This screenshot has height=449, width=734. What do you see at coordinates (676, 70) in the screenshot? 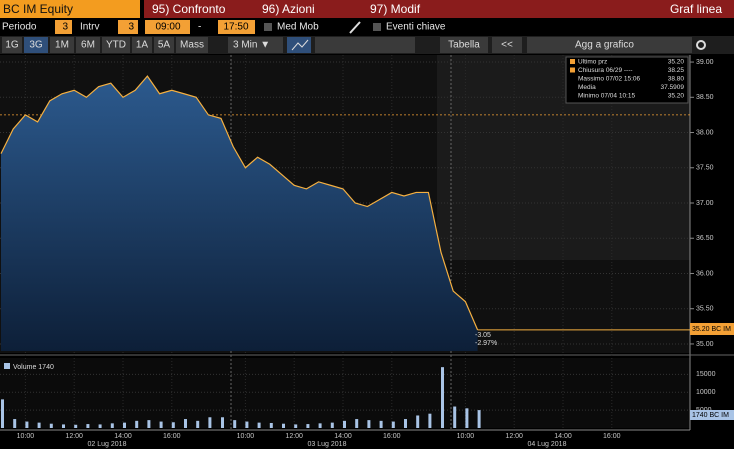
I see `legend-value: 38.25` at bounding box center [676, 70].